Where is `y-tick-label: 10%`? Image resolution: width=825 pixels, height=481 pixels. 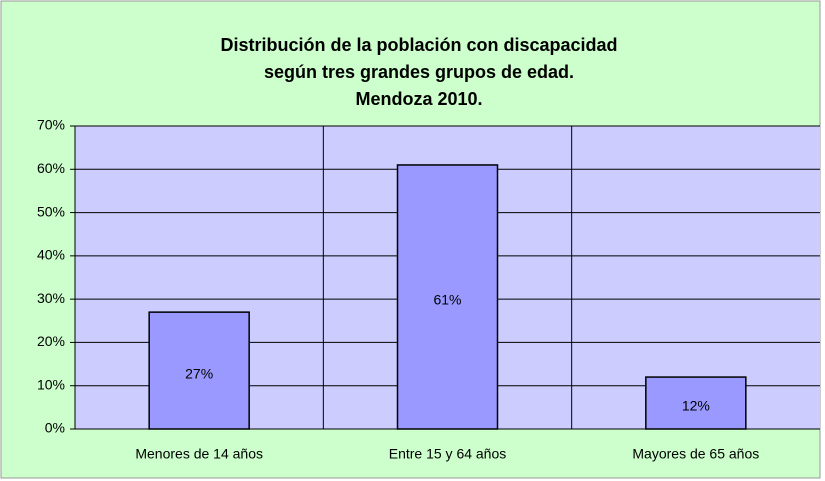 y-tick-label: 10% is located at coordinates (51, 384).